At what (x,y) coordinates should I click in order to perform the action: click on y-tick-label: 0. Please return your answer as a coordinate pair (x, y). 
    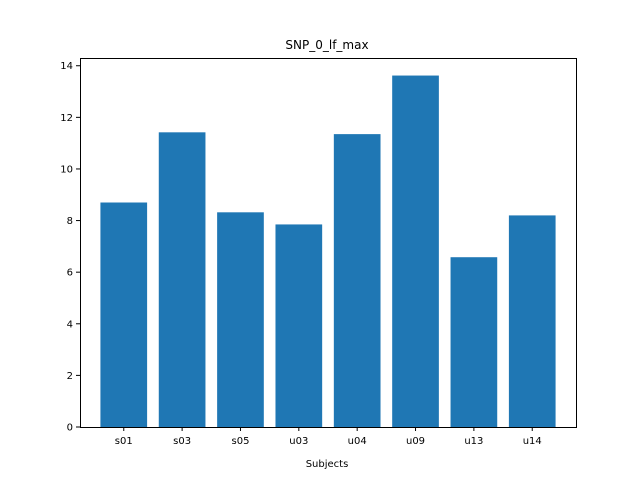
    Looking at the image, I should click on (70, 428).